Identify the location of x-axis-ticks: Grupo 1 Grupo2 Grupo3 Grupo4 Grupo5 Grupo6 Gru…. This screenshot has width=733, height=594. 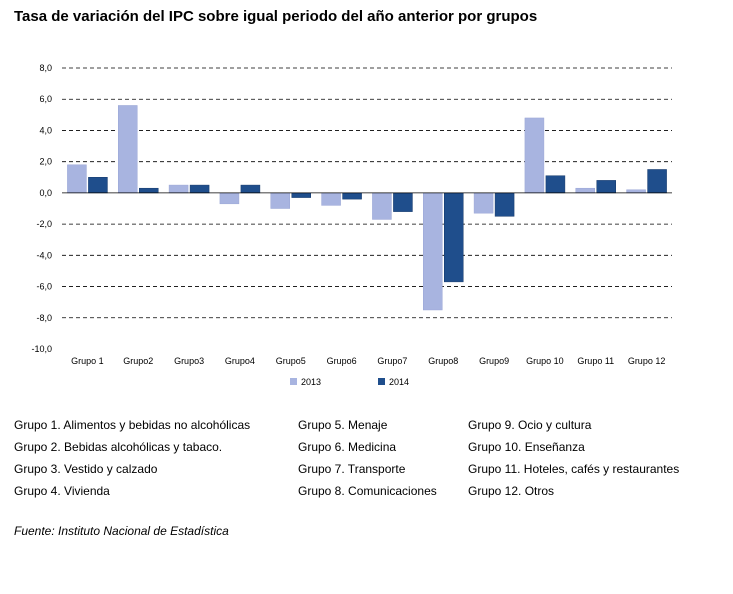
(368, 361).